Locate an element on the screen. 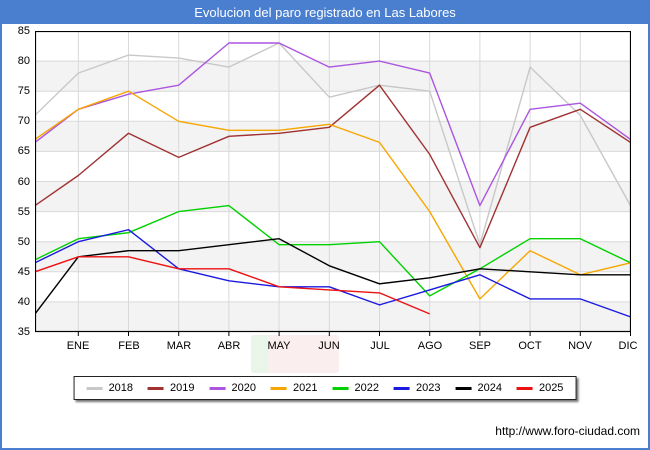 The width and height of the screenshot is (650, 450). legend-swatch-2020 is located at coordinates (217, 388).